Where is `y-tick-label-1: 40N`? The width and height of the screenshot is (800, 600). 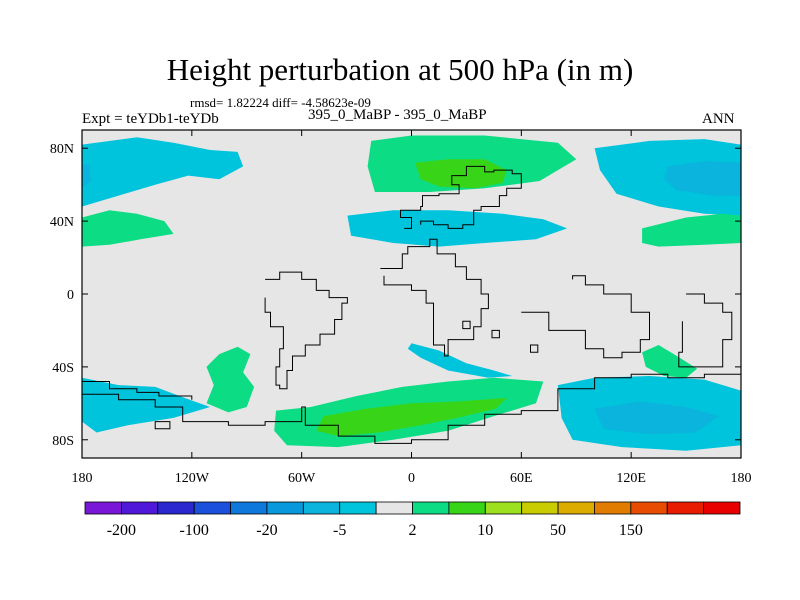
y-tick-label-1: 40N is located at coordinates (62, 222).